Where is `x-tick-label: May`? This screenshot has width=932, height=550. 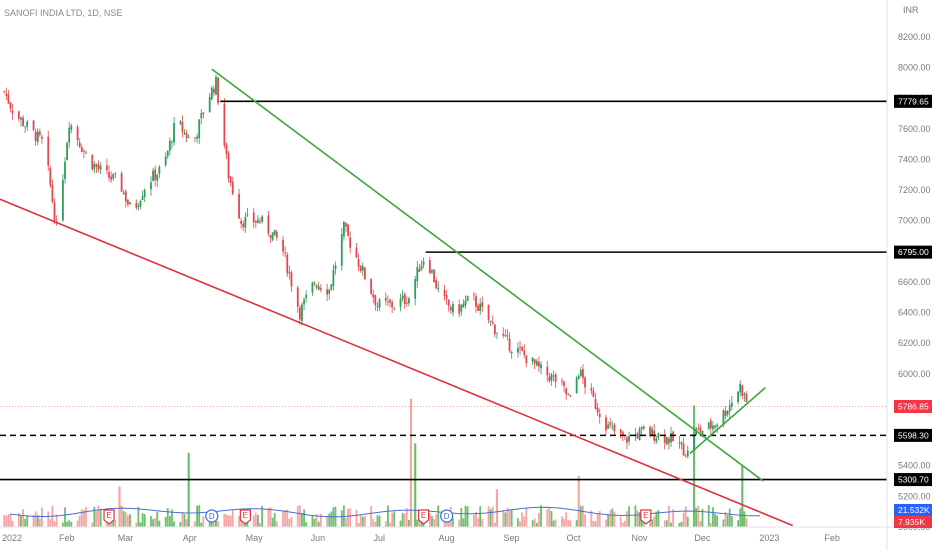
x-tick-label: May is located at coordinates (255, 538).